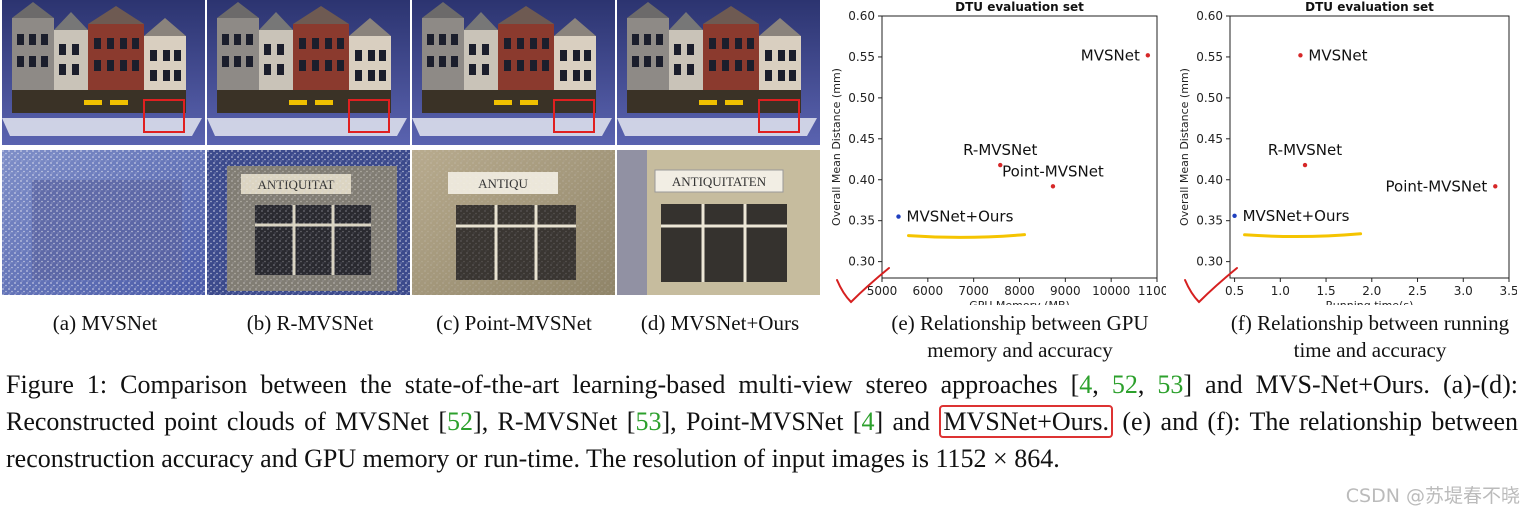 The height and width of the screenshot is (514, 1528). Describe the element at coordinates (1026, 421) in the screenshot. I see `highlighted-method: MVSNet+Ours.` at that location.